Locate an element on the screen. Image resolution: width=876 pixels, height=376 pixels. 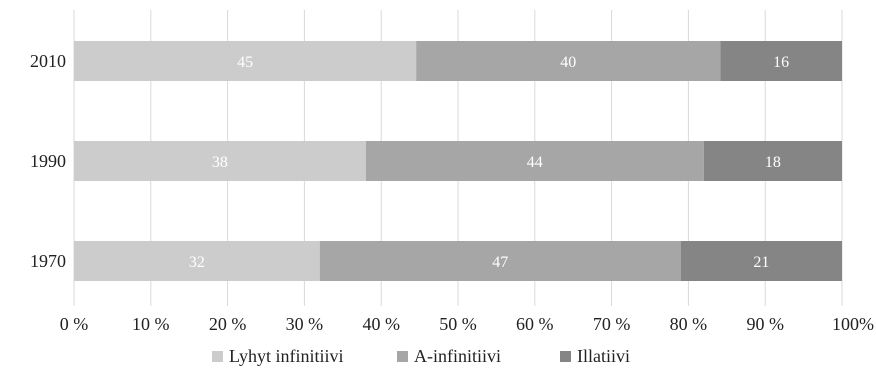
x-tick-label-10: 100% is located at coordinates (853, 324).